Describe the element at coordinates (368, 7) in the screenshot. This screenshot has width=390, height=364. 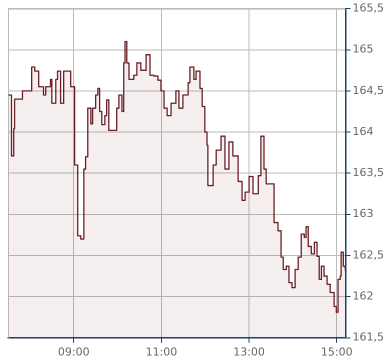
I see `y-tick-label: 165,5` at that location.